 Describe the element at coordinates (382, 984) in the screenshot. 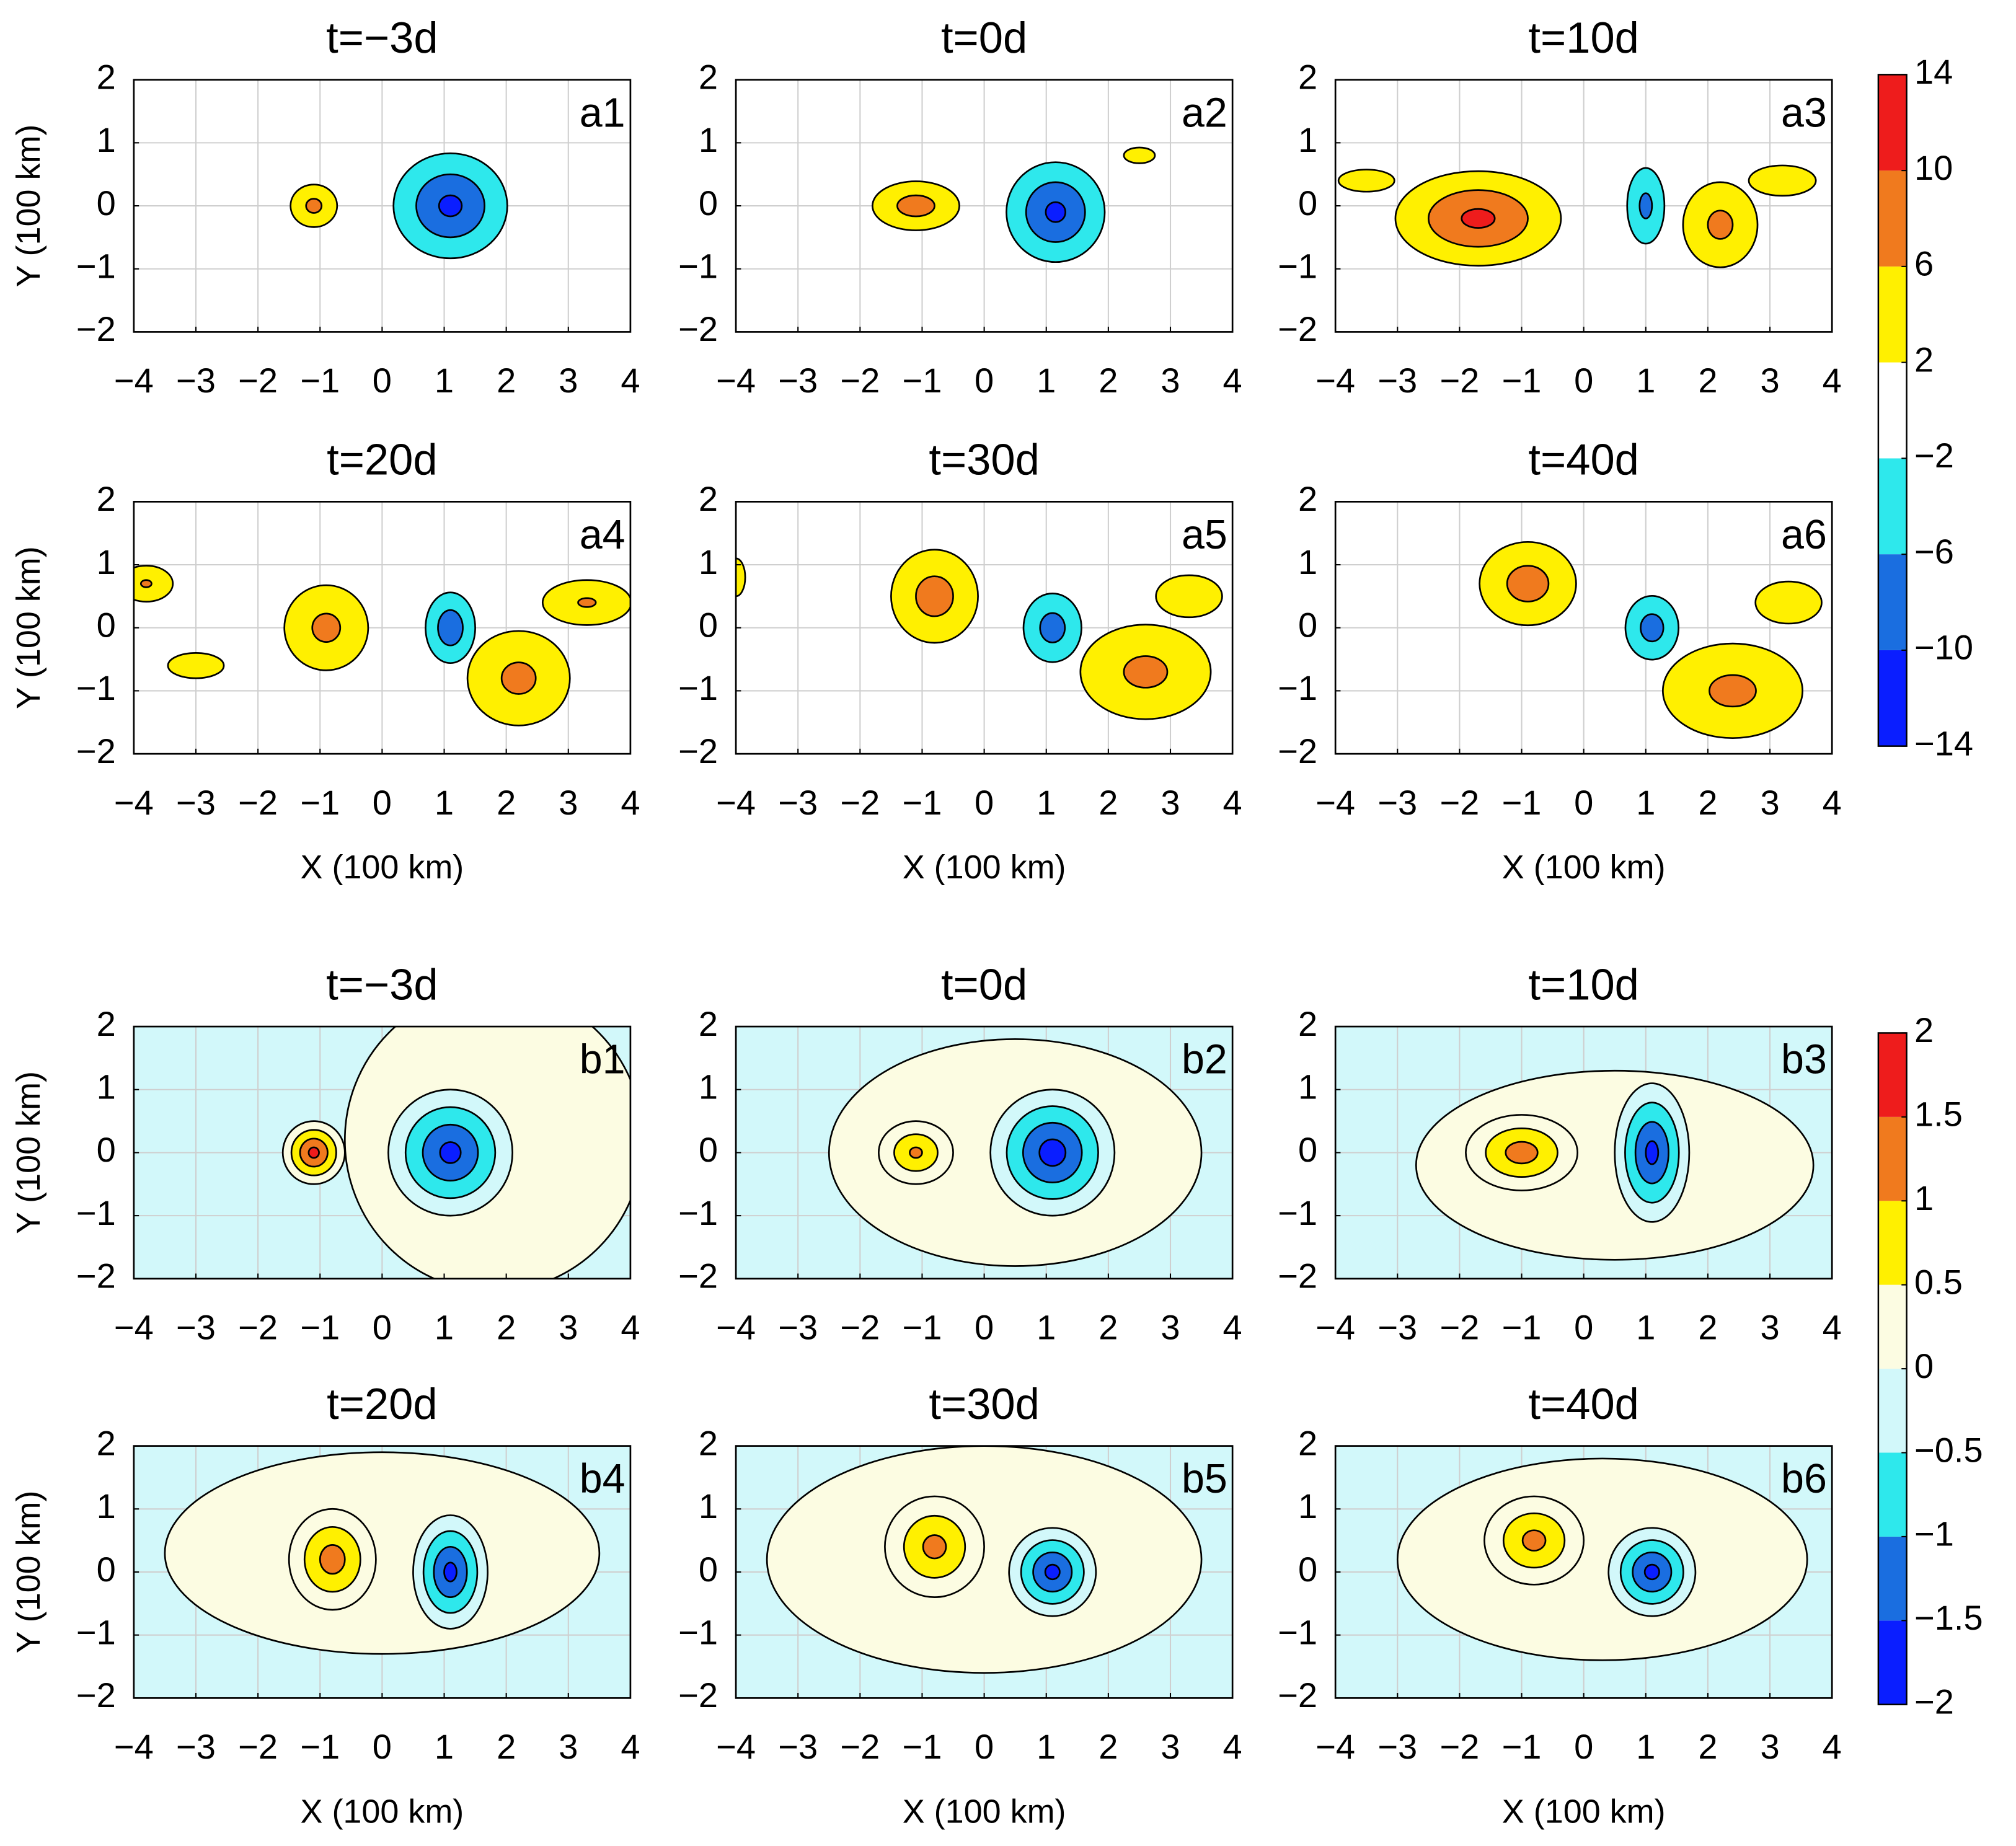

I see `panel-title: t=−3d` at that location.